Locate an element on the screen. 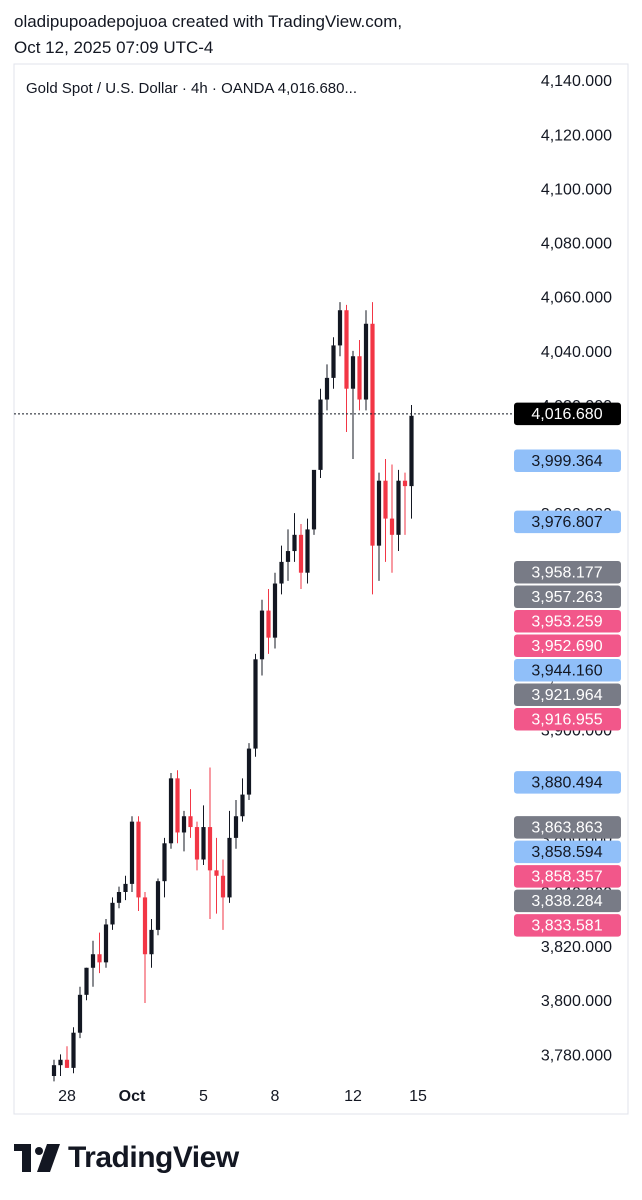  price-tag-label: 3,952.690 is located at coordinates (566, 646).